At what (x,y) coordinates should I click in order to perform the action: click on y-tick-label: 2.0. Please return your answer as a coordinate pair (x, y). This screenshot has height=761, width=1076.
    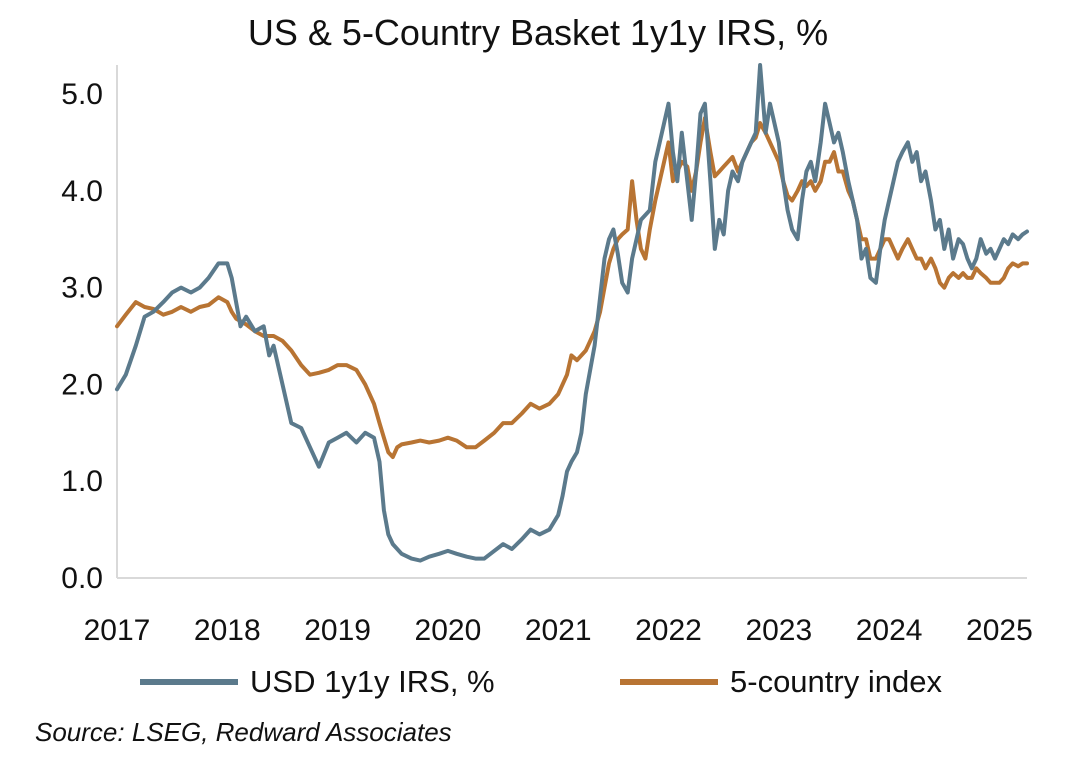
    Looking at the image, I should click on (82, 384).